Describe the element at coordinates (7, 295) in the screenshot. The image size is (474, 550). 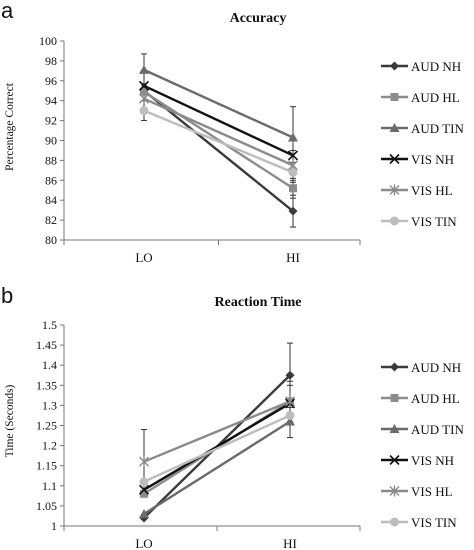
I see `panel-letter-b: b` at that location.